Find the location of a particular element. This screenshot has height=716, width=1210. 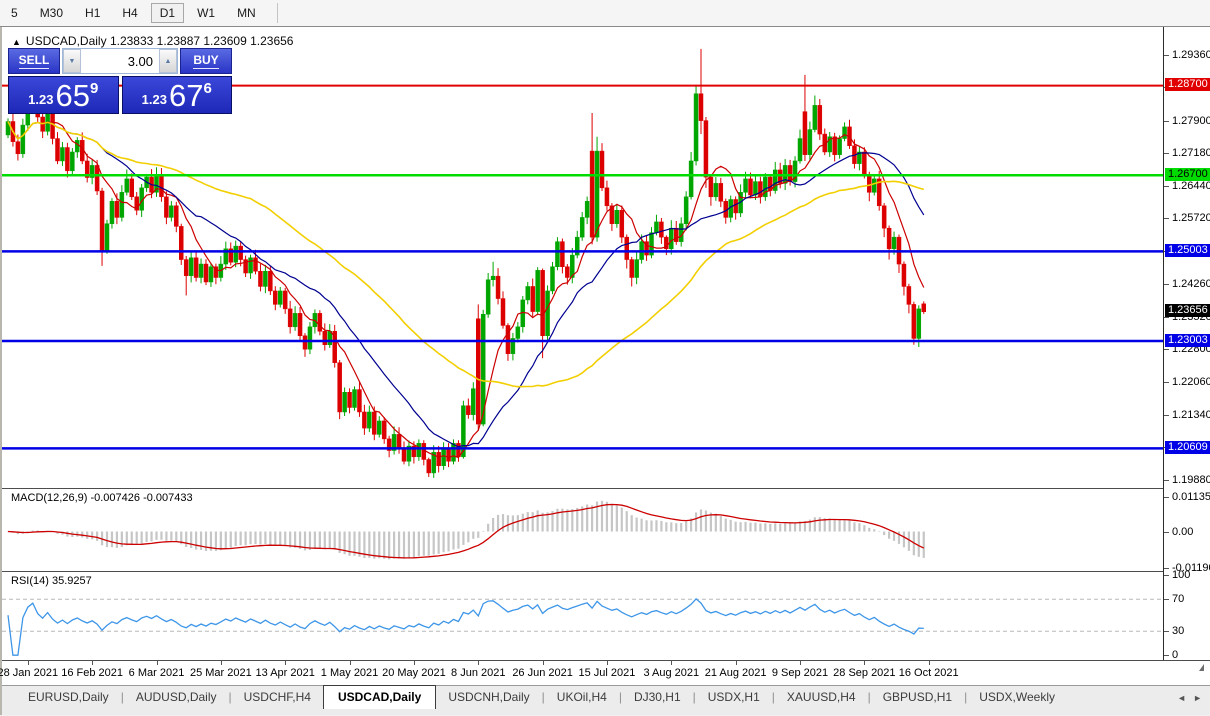

tab-gbpusd-h1: GBPUSD,H1 is located at coordinates (917, 697).